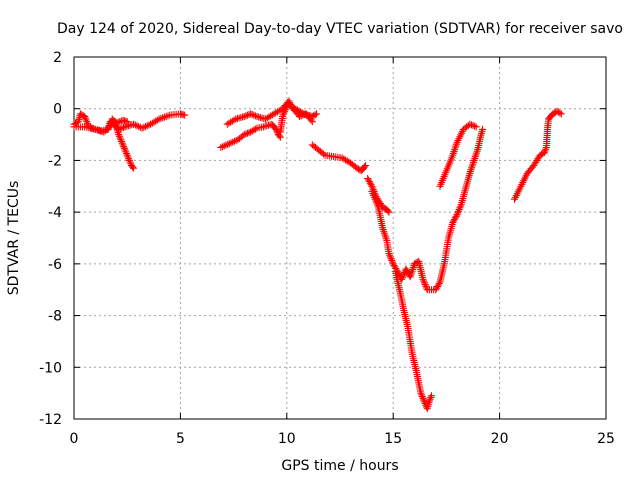 The image size is (640, 480). What do you see at coordinates (55, 161) in the screenshot?
I see `y-tick-label: -2` at bounding box center [55, 161].